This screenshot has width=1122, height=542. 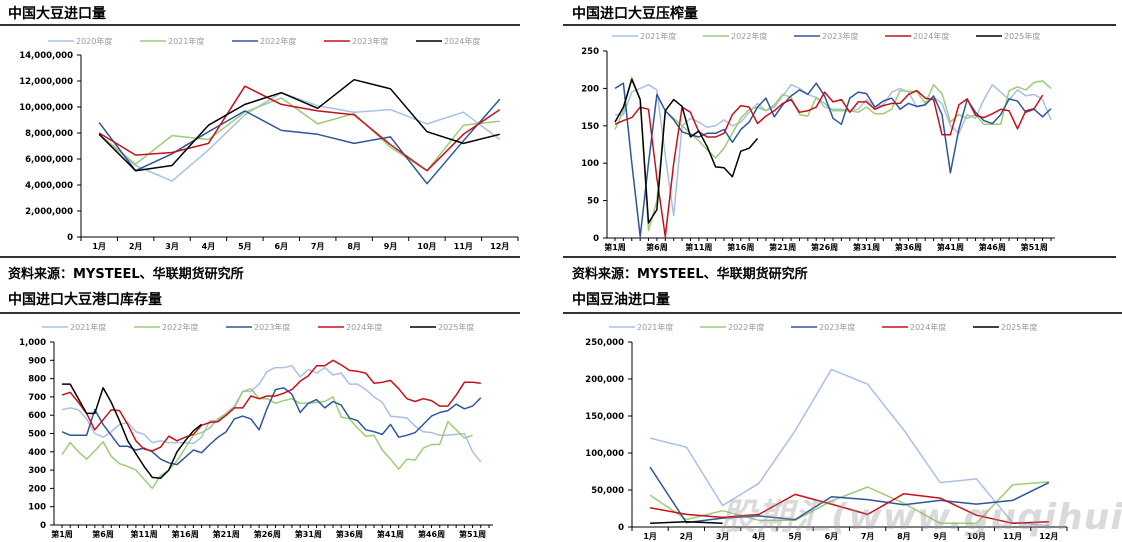 I want to click on chart2-series-2022年度, so click(x=833, y=154).